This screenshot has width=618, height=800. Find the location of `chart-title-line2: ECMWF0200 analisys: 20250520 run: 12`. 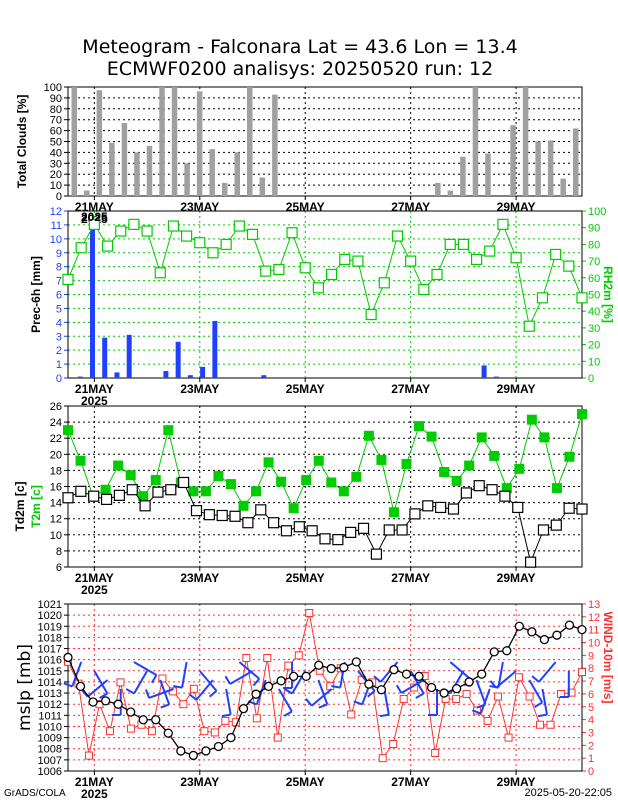

chart-title-line2: ECMWF0200 analisys: 20250520 run: 12 is located at coordinates (300, 69).